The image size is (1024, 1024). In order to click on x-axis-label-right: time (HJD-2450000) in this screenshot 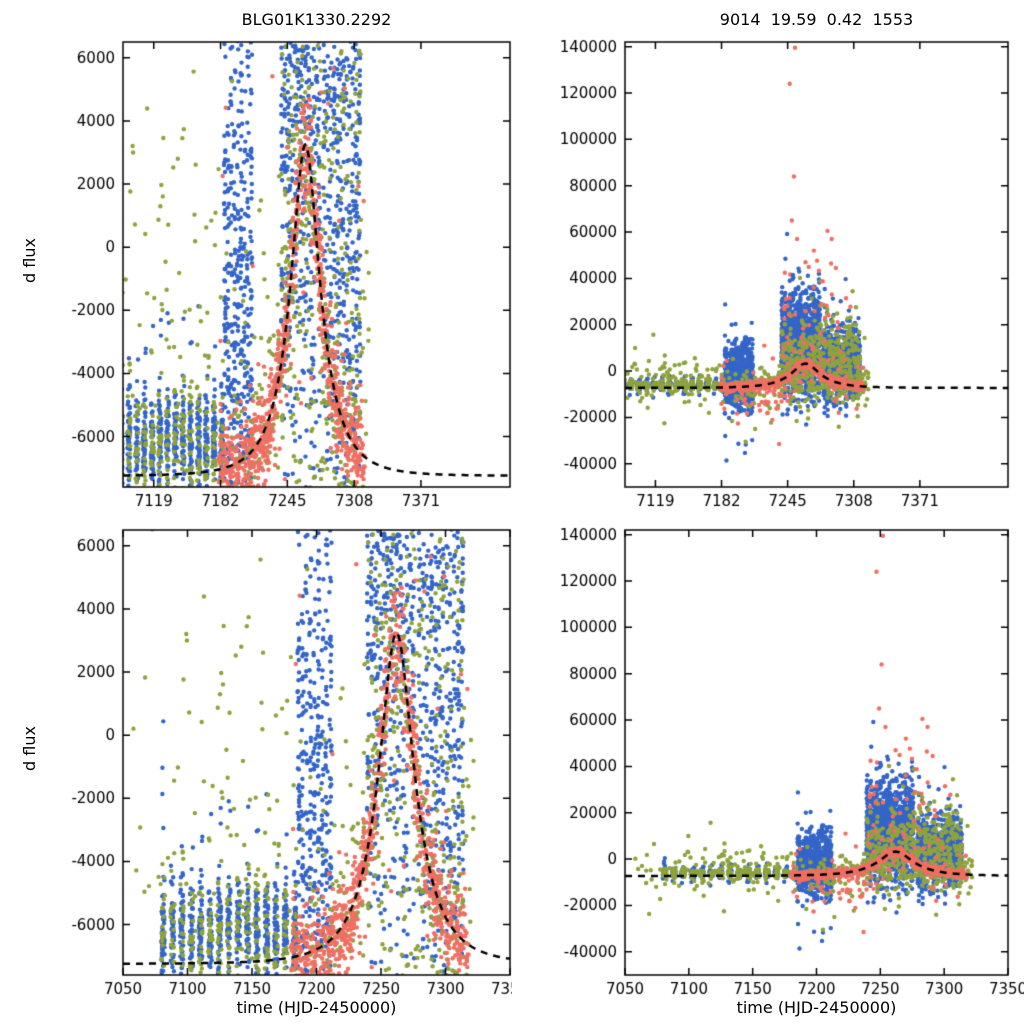, I will do `click(816, 1007)`.